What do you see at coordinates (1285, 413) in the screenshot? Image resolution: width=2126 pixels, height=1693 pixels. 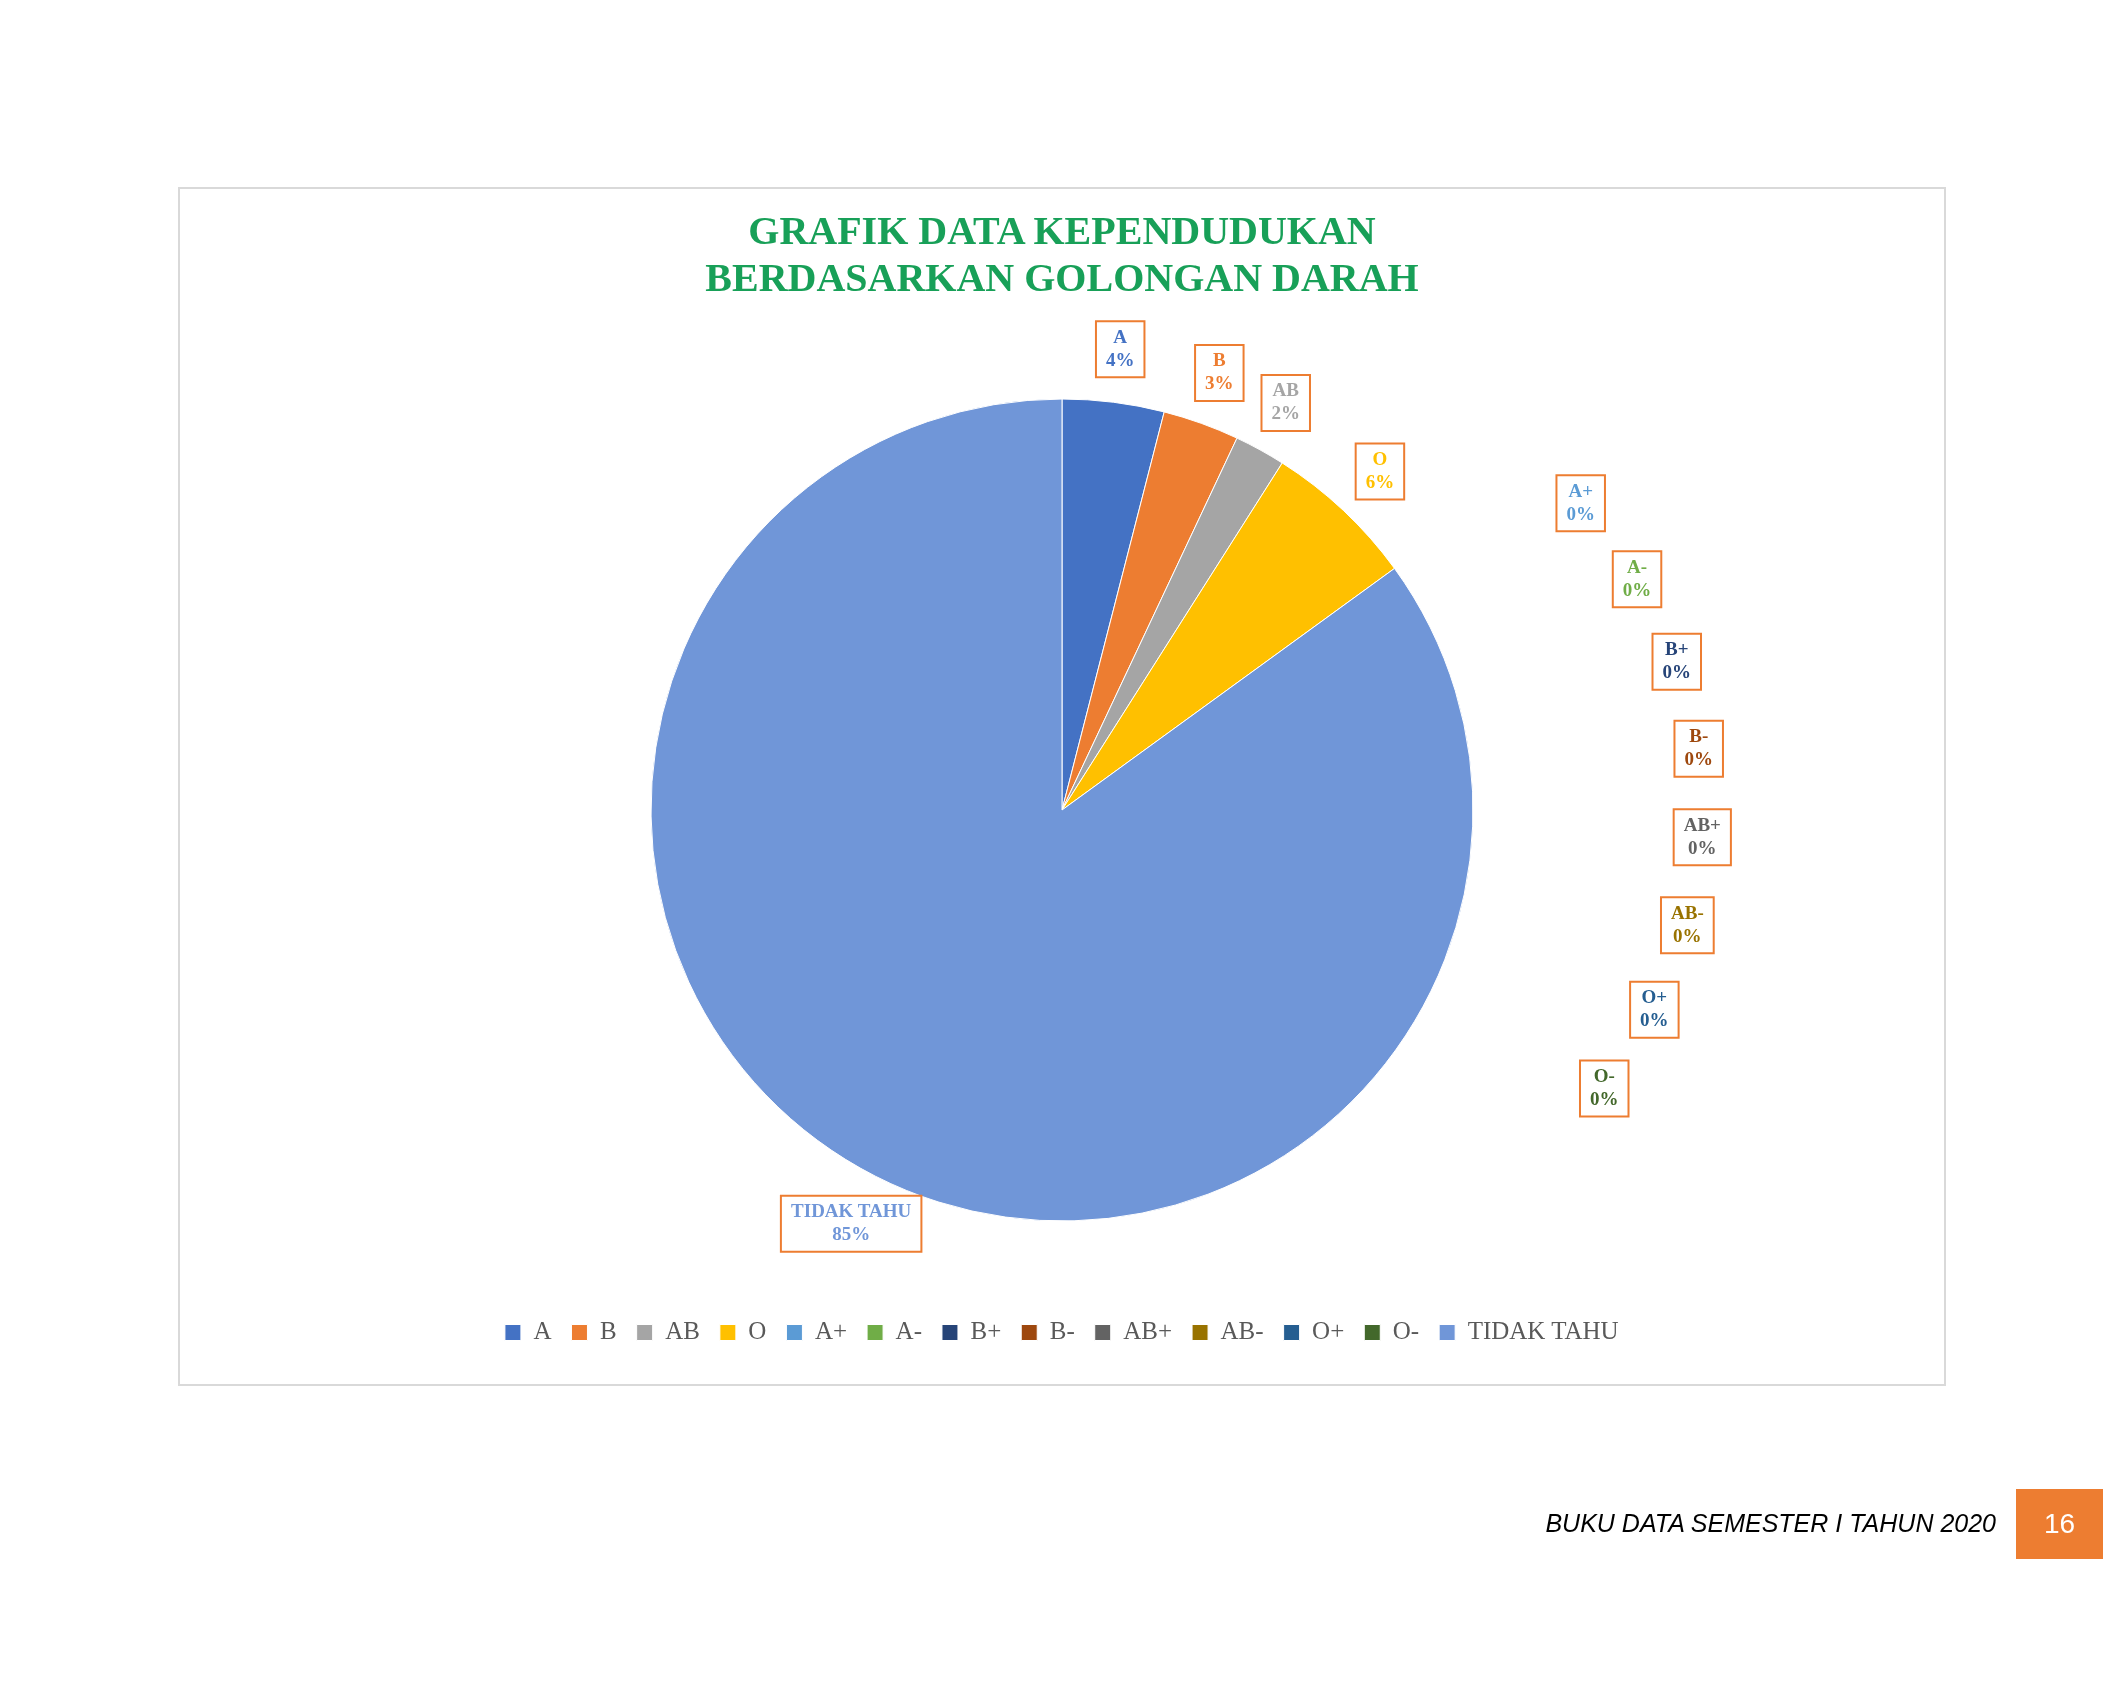 I see `data-label: 2%` at bounding box center [1285, 413].